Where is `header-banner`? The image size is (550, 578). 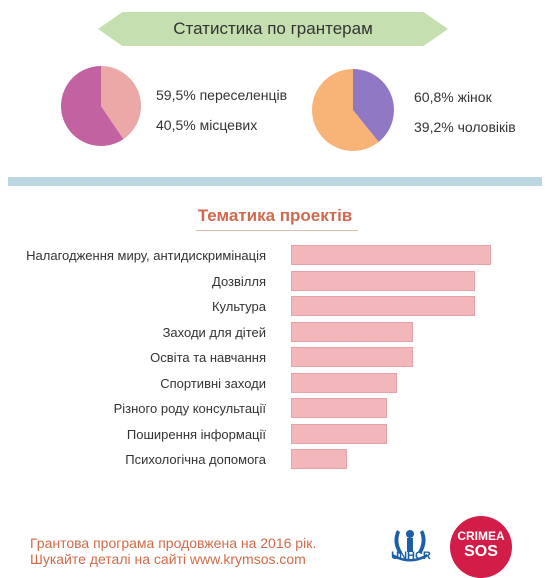
header-banner is located at coordinates (273, 29).